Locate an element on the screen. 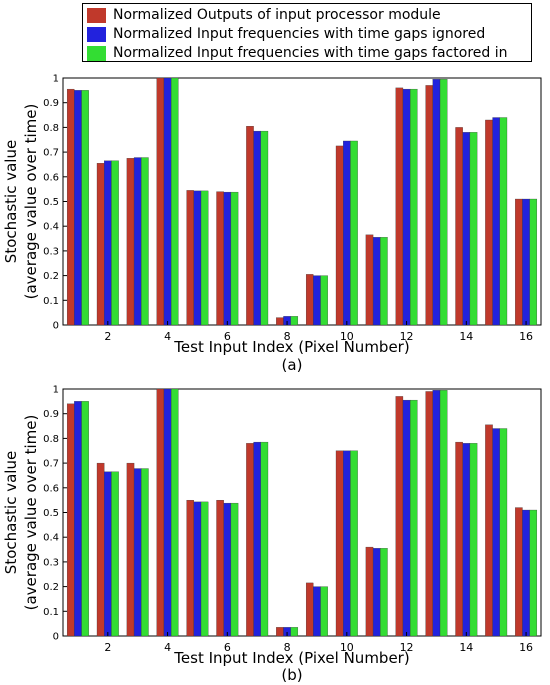  panel-label: (a) is located at coordinates (292, 365).